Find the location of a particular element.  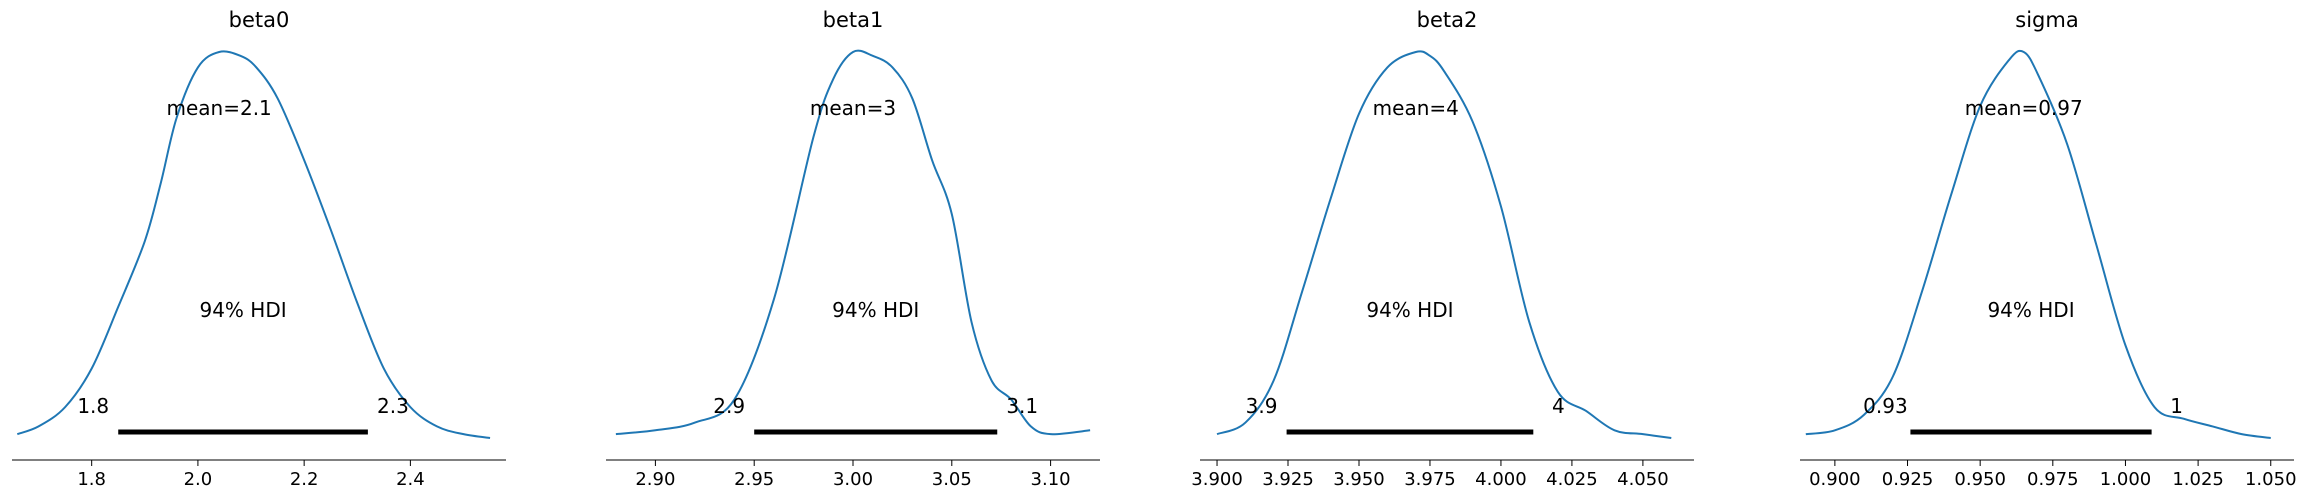

x-tick-label: 2.90 is located at coordinates (655, 479).